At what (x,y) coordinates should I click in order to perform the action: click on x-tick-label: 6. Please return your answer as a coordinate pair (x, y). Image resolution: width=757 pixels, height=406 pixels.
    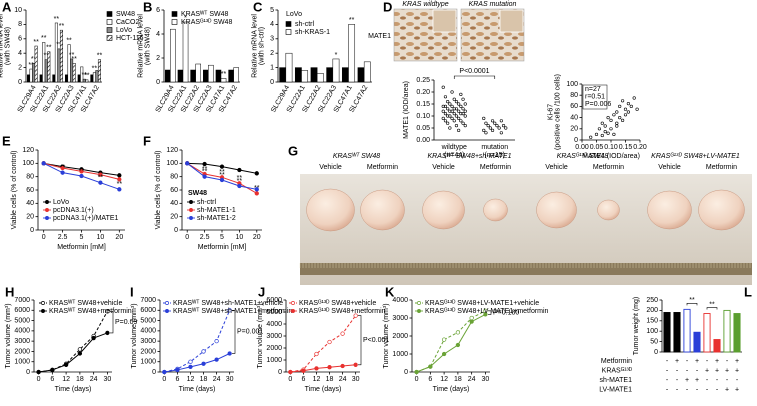
    Looking at the image, I should click on (177, 379).